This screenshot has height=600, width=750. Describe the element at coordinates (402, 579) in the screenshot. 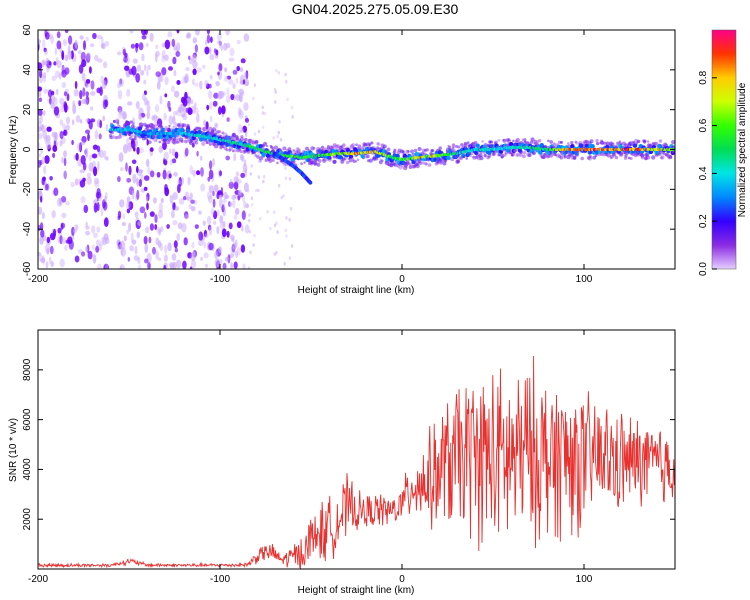

I see `x-tick-label: 0` at that location.